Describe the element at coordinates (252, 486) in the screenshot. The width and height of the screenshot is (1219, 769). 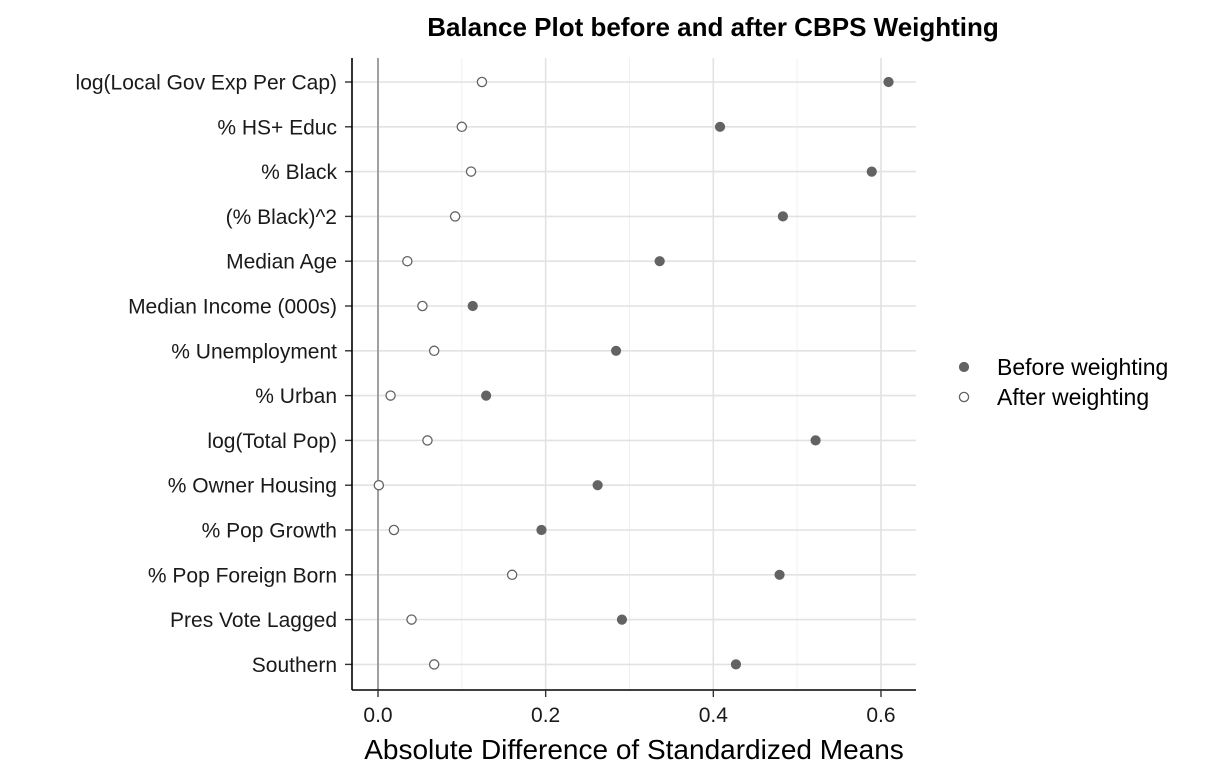
I see `y-tick-label: % Owner Housing` at that location.